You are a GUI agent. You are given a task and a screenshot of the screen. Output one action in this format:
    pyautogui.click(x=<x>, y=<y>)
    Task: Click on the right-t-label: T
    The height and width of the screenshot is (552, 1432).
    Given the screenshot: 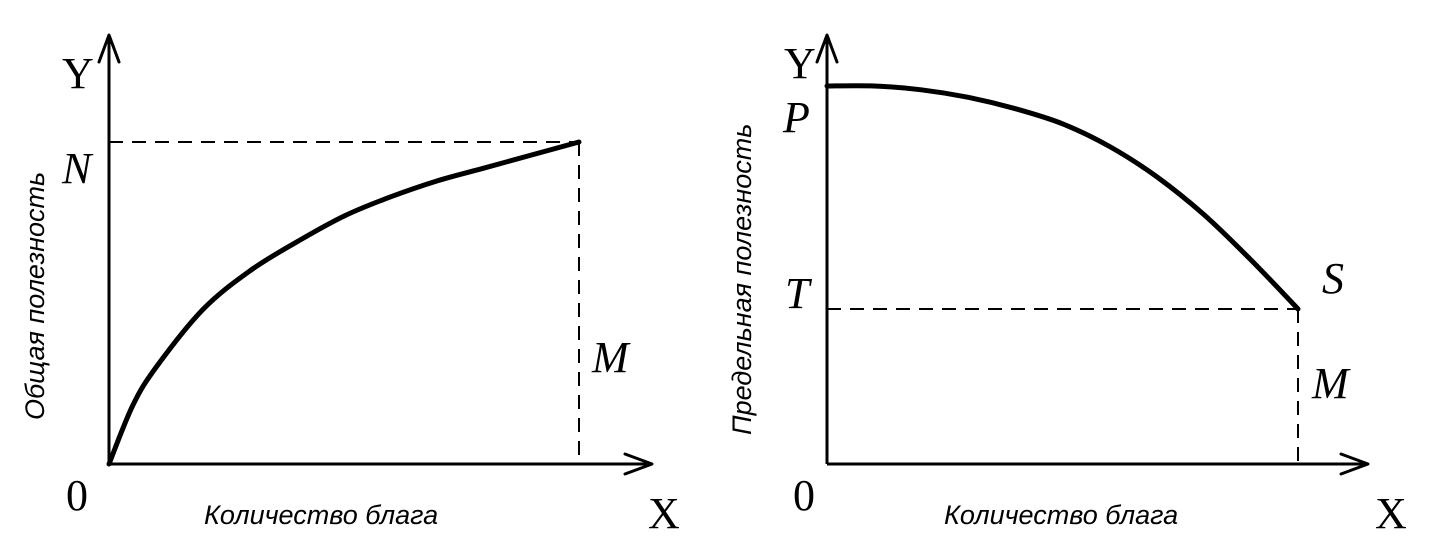 What is the action you would take?
    pyautogui.click(x=799, y=293)
    